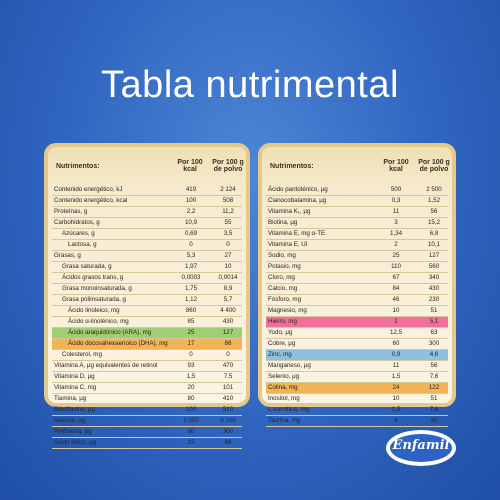  What do you see at coordinates (434, 255) in the screenshot?
I see `value-per-100-g: 127` at bounding box center [434, 255].